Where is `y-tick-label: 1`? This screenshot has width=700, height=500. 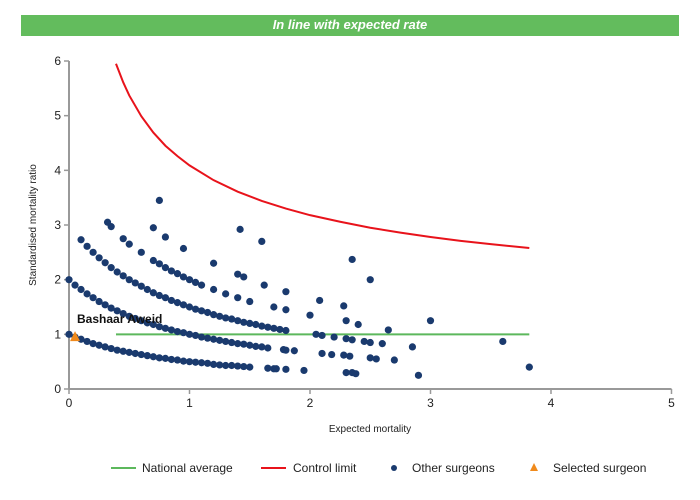 y-tick-label: 1 is located at coordinates (57, 334).